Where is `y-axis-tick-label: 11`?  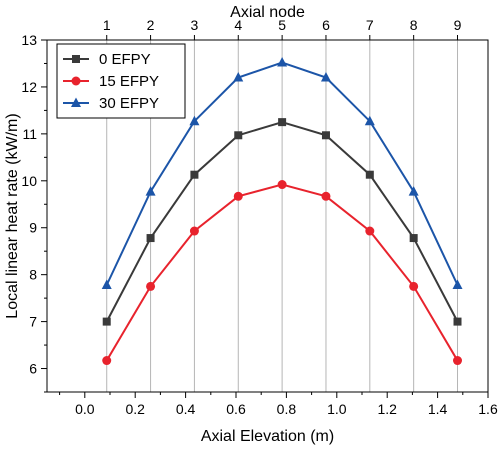 y-axis-tick-label: 11 is located at coordinates (29, 134).